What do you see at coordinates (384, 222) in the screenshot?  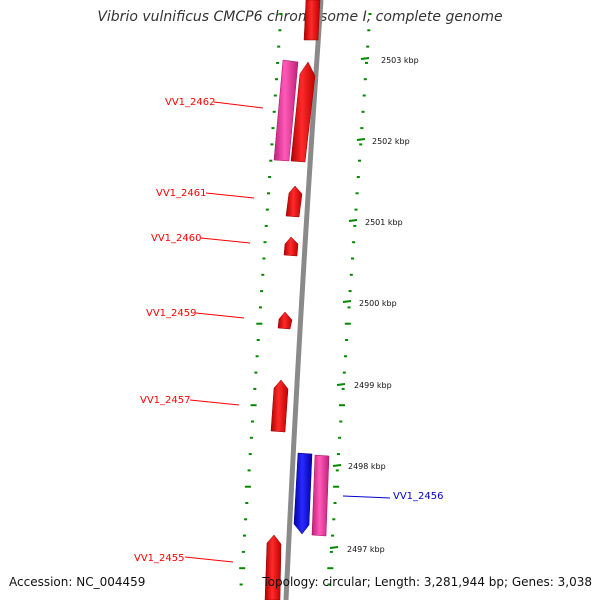 I see `scale-label: 2501 kbp` at bounding box center [384, 222].